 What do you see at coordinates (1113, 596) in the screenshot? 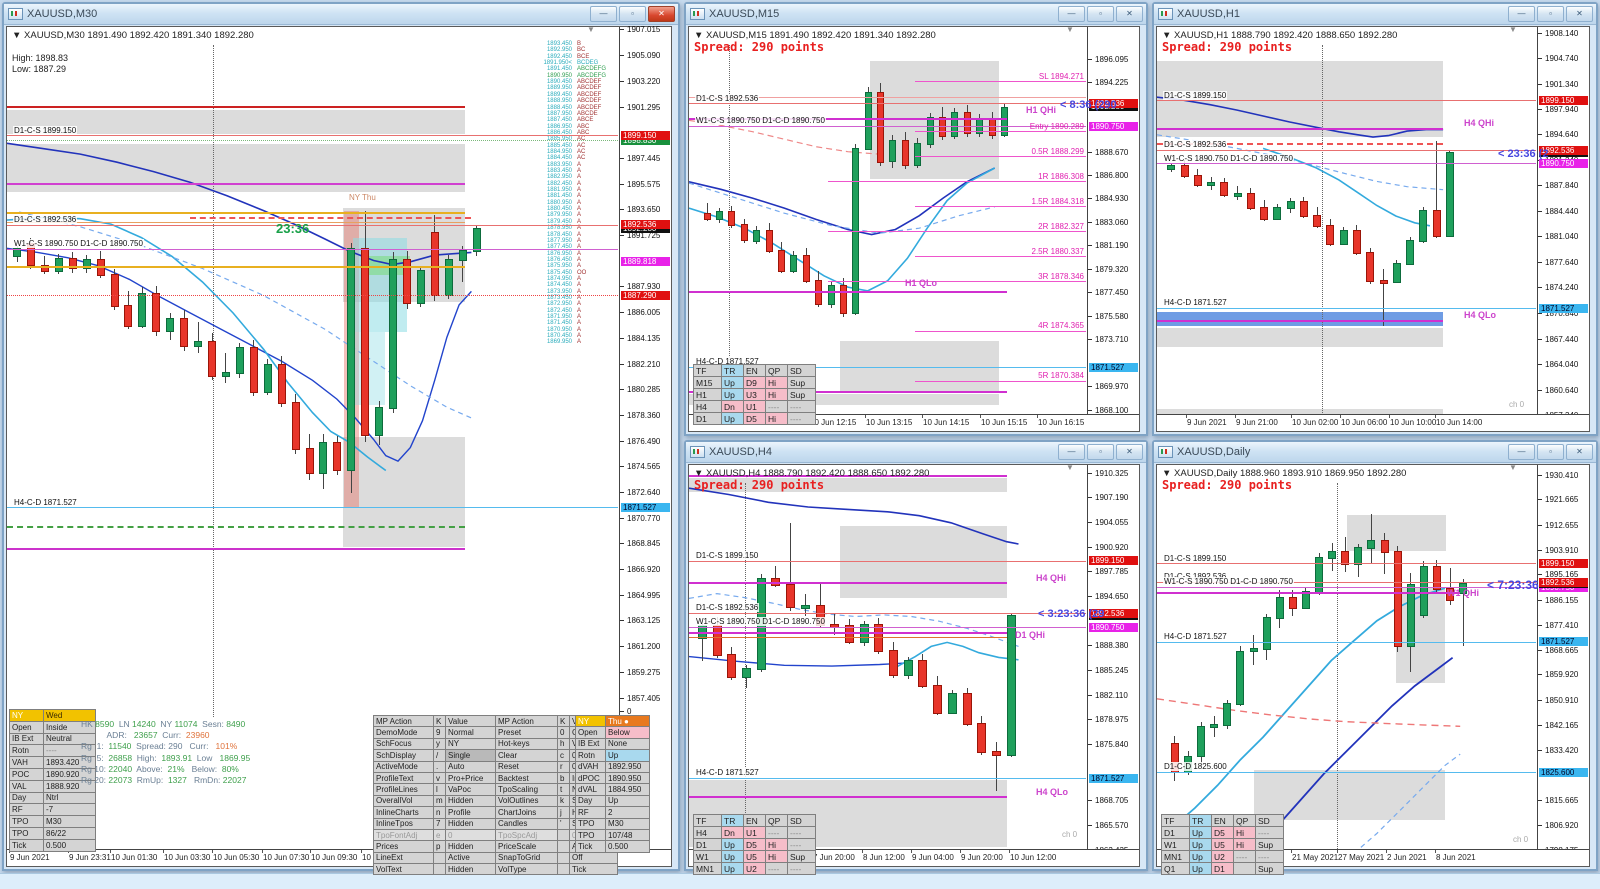
I see `axis-tick: 1894.650` at bounding box center [1113, 596].